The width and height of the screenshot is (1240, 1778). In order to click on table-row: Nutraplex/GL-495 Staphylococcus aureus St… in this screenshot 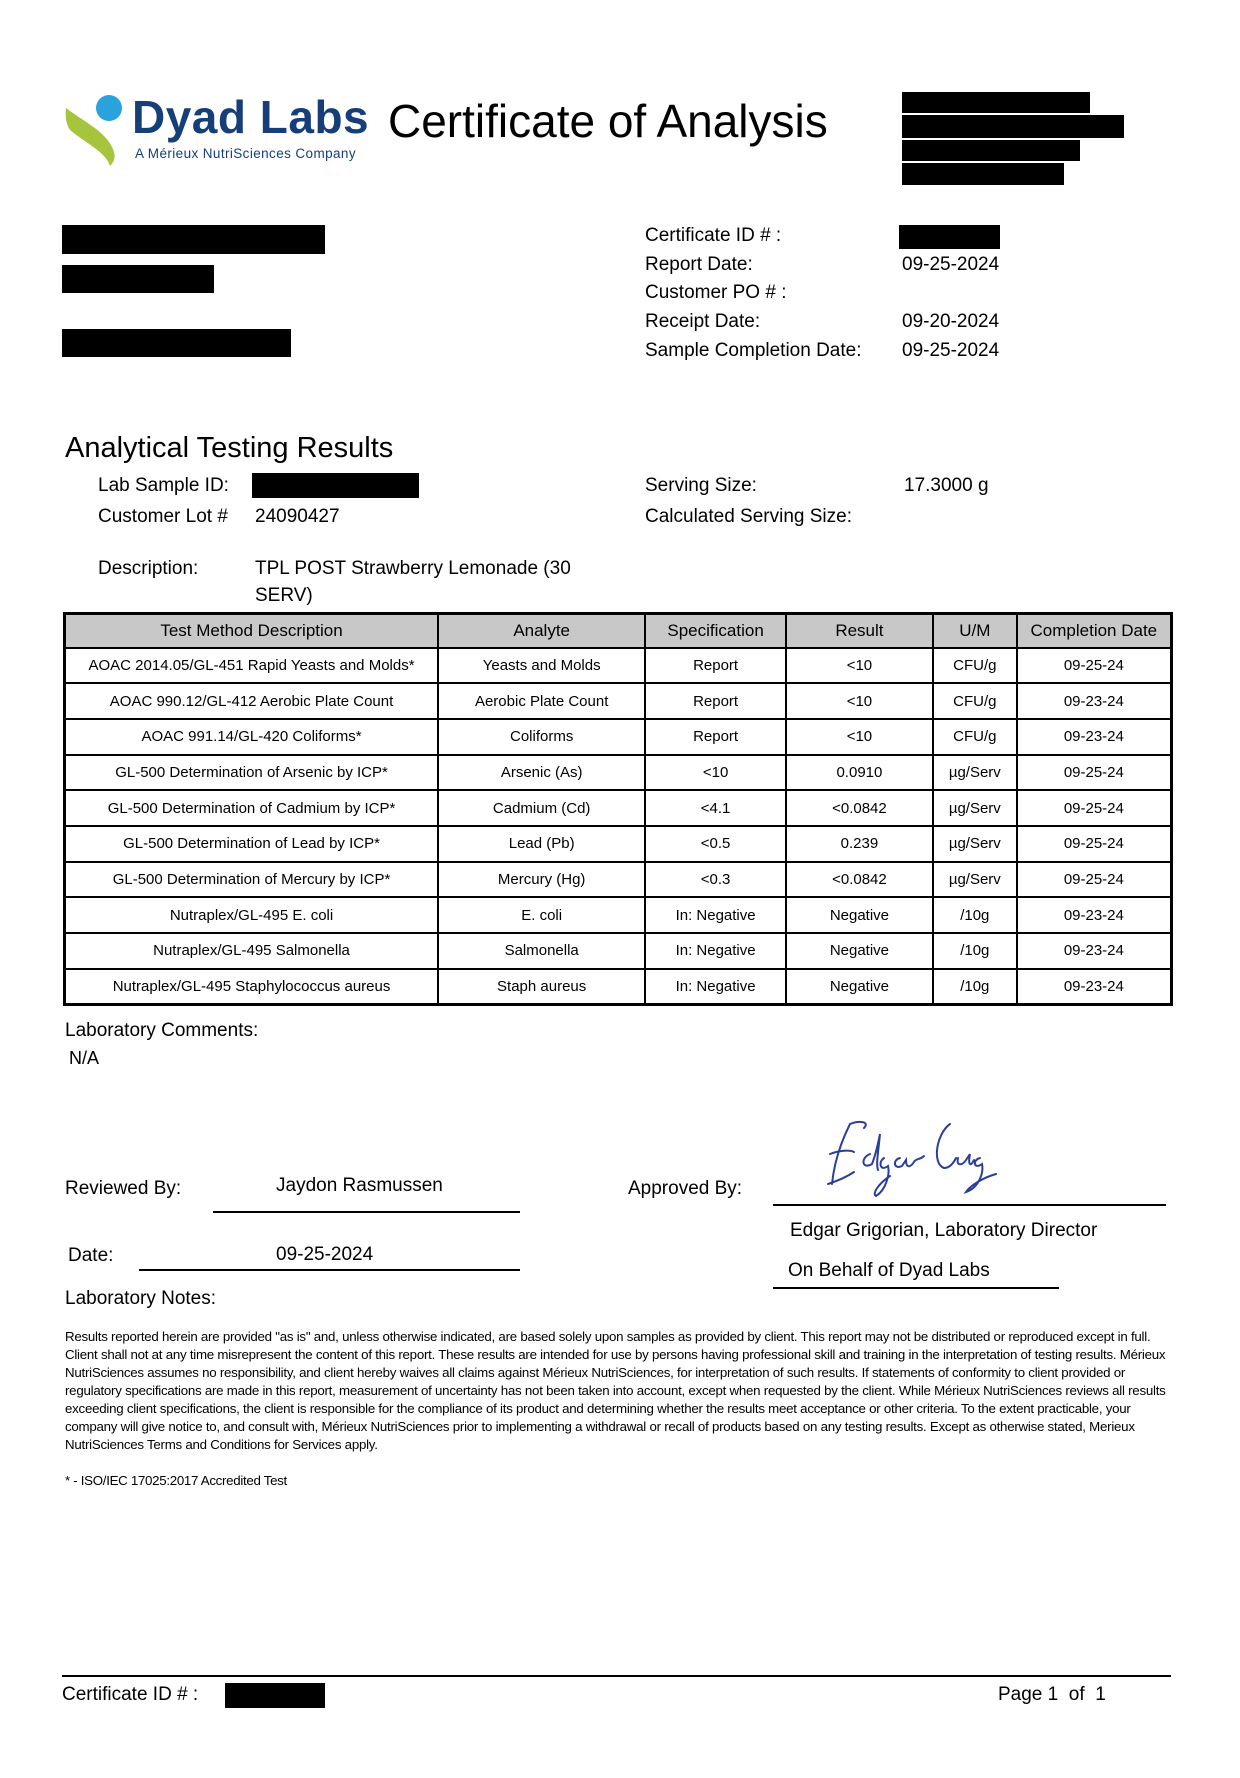, I will do `click(618, 986)`.